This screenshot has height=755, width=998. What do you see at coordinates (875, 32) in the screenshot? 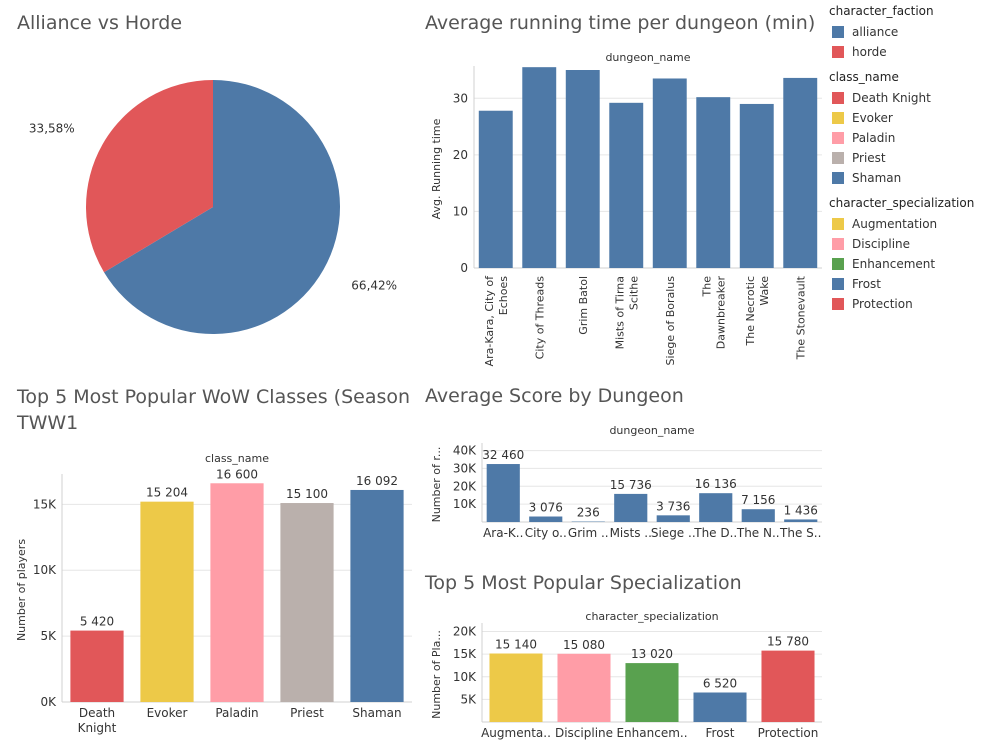
I see `legend-label: alliance` at bounding box center [875, 32].